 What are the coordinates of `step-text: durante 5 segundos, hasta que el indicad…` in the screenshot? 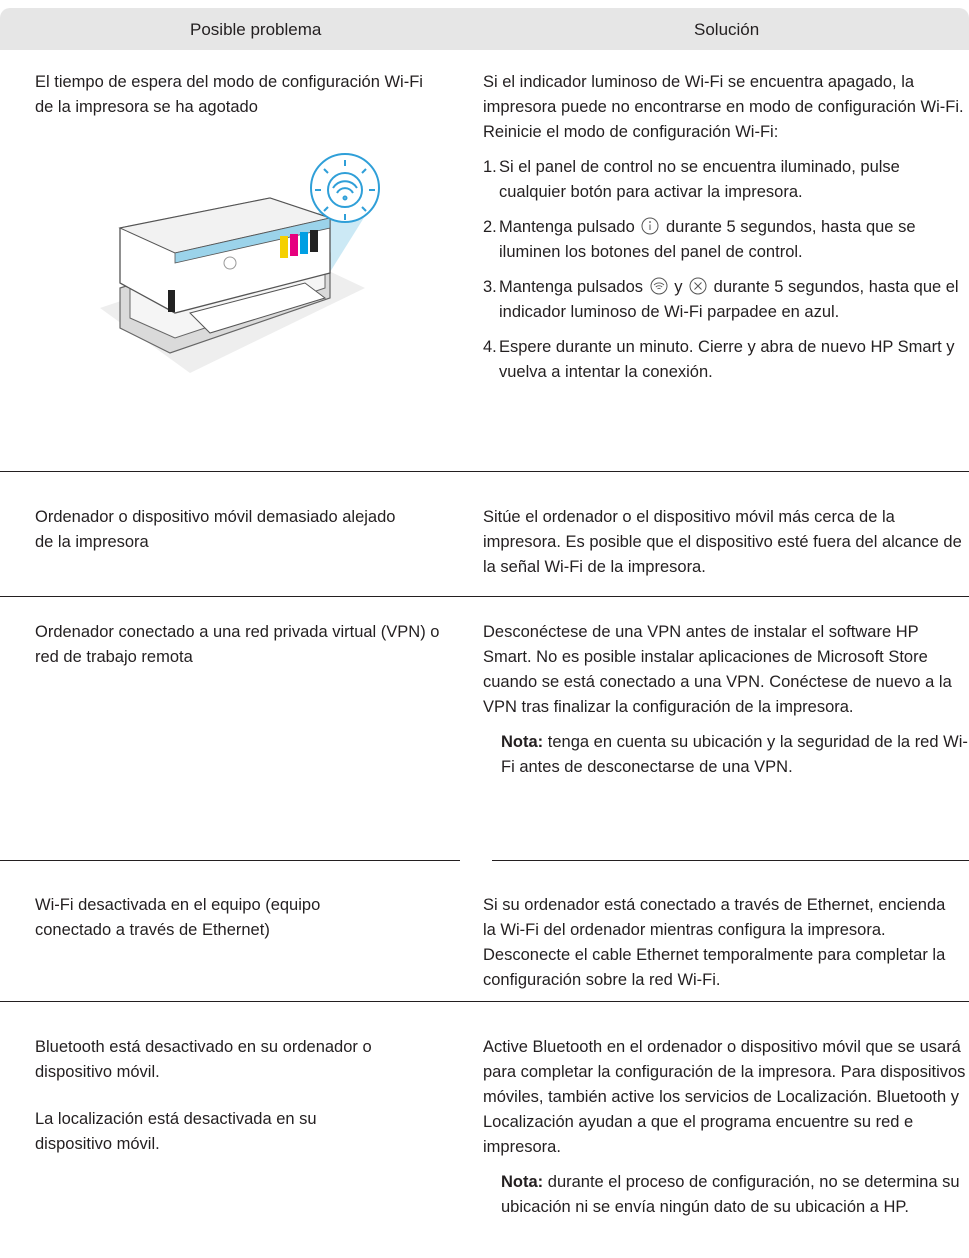 It's located at (729, 299).